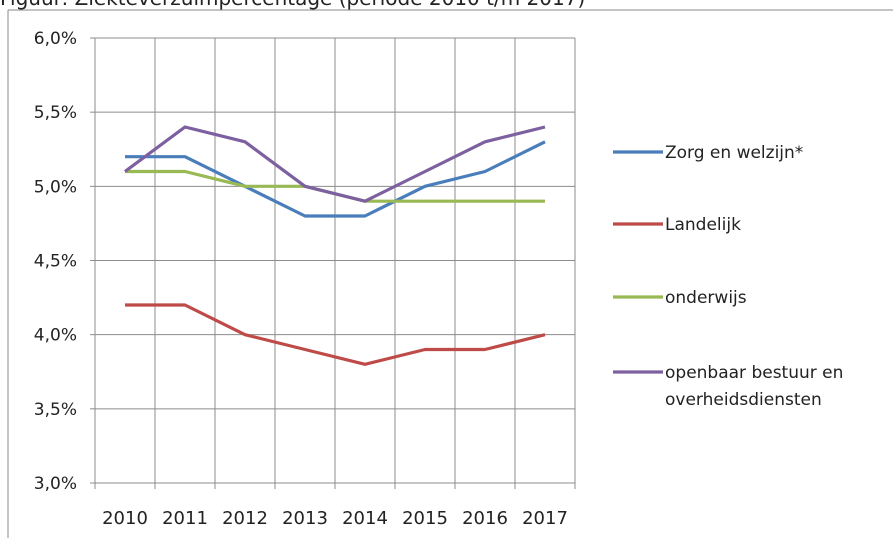 The width and height of the screenshot is (893, 538). Describe the element at coordinates (425, 518) in the screenshot. I see `x-tick-label: 2015` at that location.